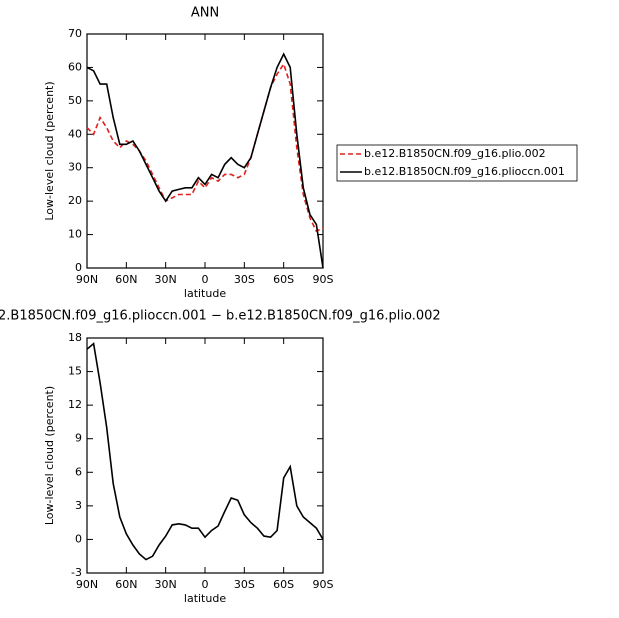 The height and width of the screenshot is (618, 619). Describe the element at coordinates (75, 167) in the screenshot. I see `y-tick-label: 30` at that location.